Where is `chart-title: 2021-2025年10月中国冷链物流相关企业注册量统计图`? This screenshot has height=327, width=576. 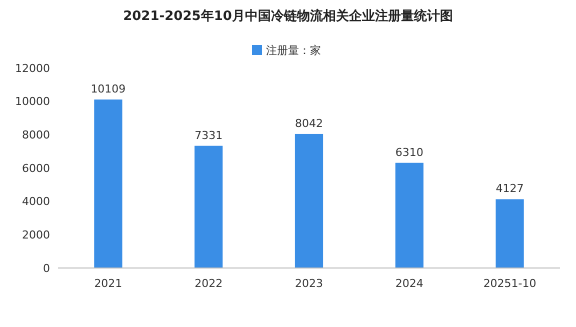 chart-title: 2021-2025年10月中国冷链物流相关企业注册量统计图 is located at coordinates (288, 16).